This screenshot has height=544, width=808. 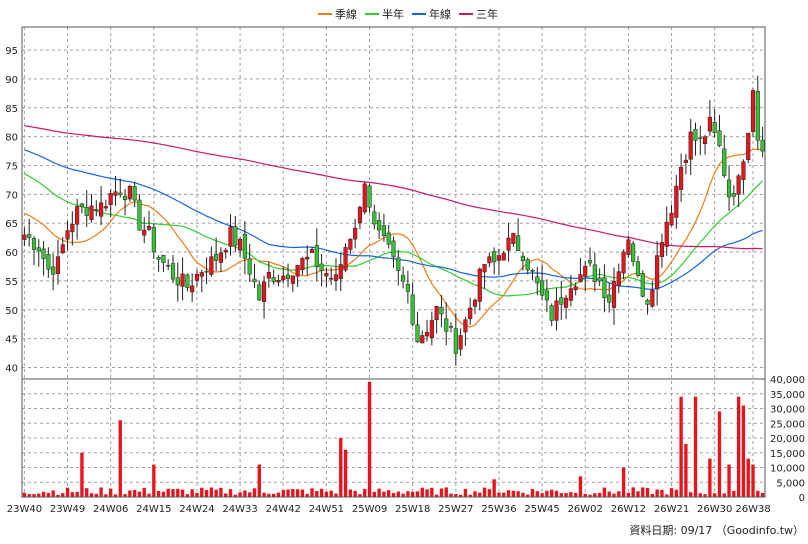 What do you see at coordinates (67, 509) in the screenshot?
I see `x-tick-label: 23W49` at bounding box center [67, 509].